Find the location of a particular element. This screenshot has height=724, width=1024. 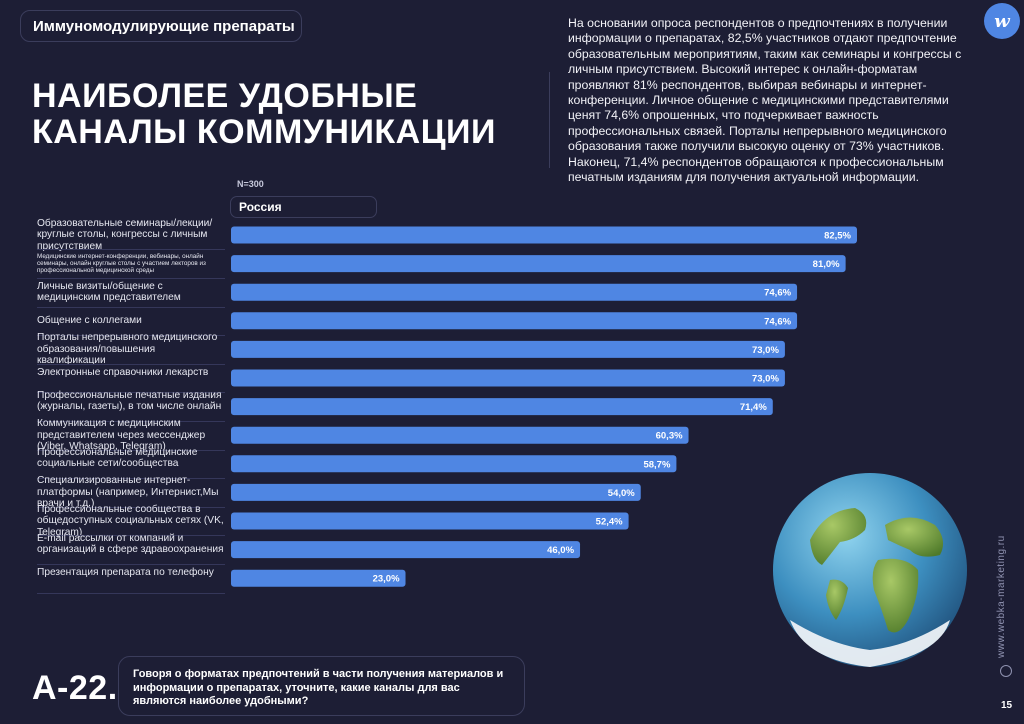

page-number: 15 is located at coordinates (1007, 705).